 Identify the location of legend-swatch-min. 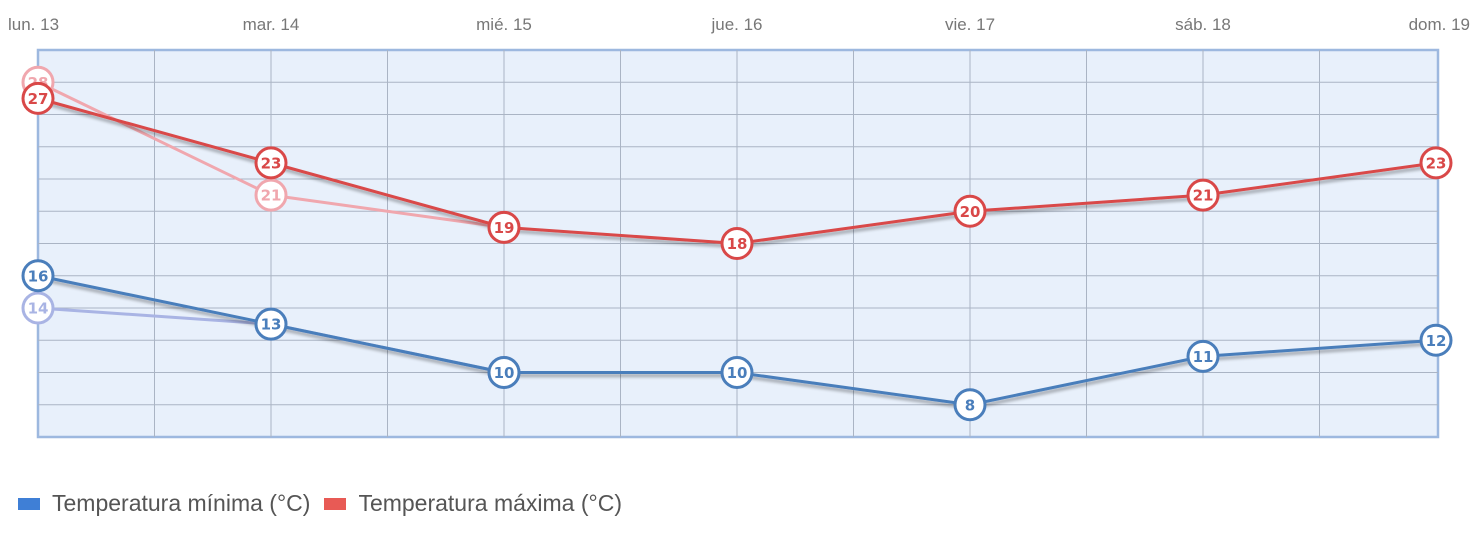
(29, 503).